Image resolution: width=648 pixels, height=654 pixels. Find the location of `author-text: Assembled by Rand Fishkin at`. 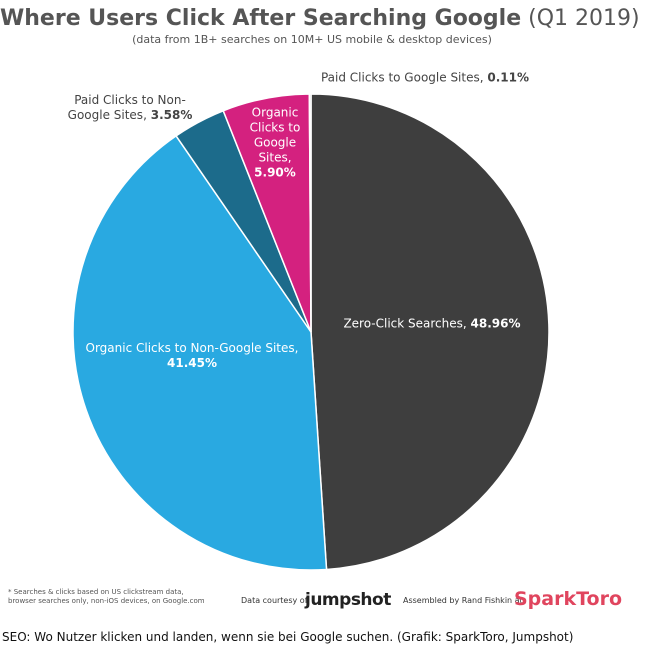

author-text: Assembled by Rand Fishkin at is located at coordinates (463, 600).